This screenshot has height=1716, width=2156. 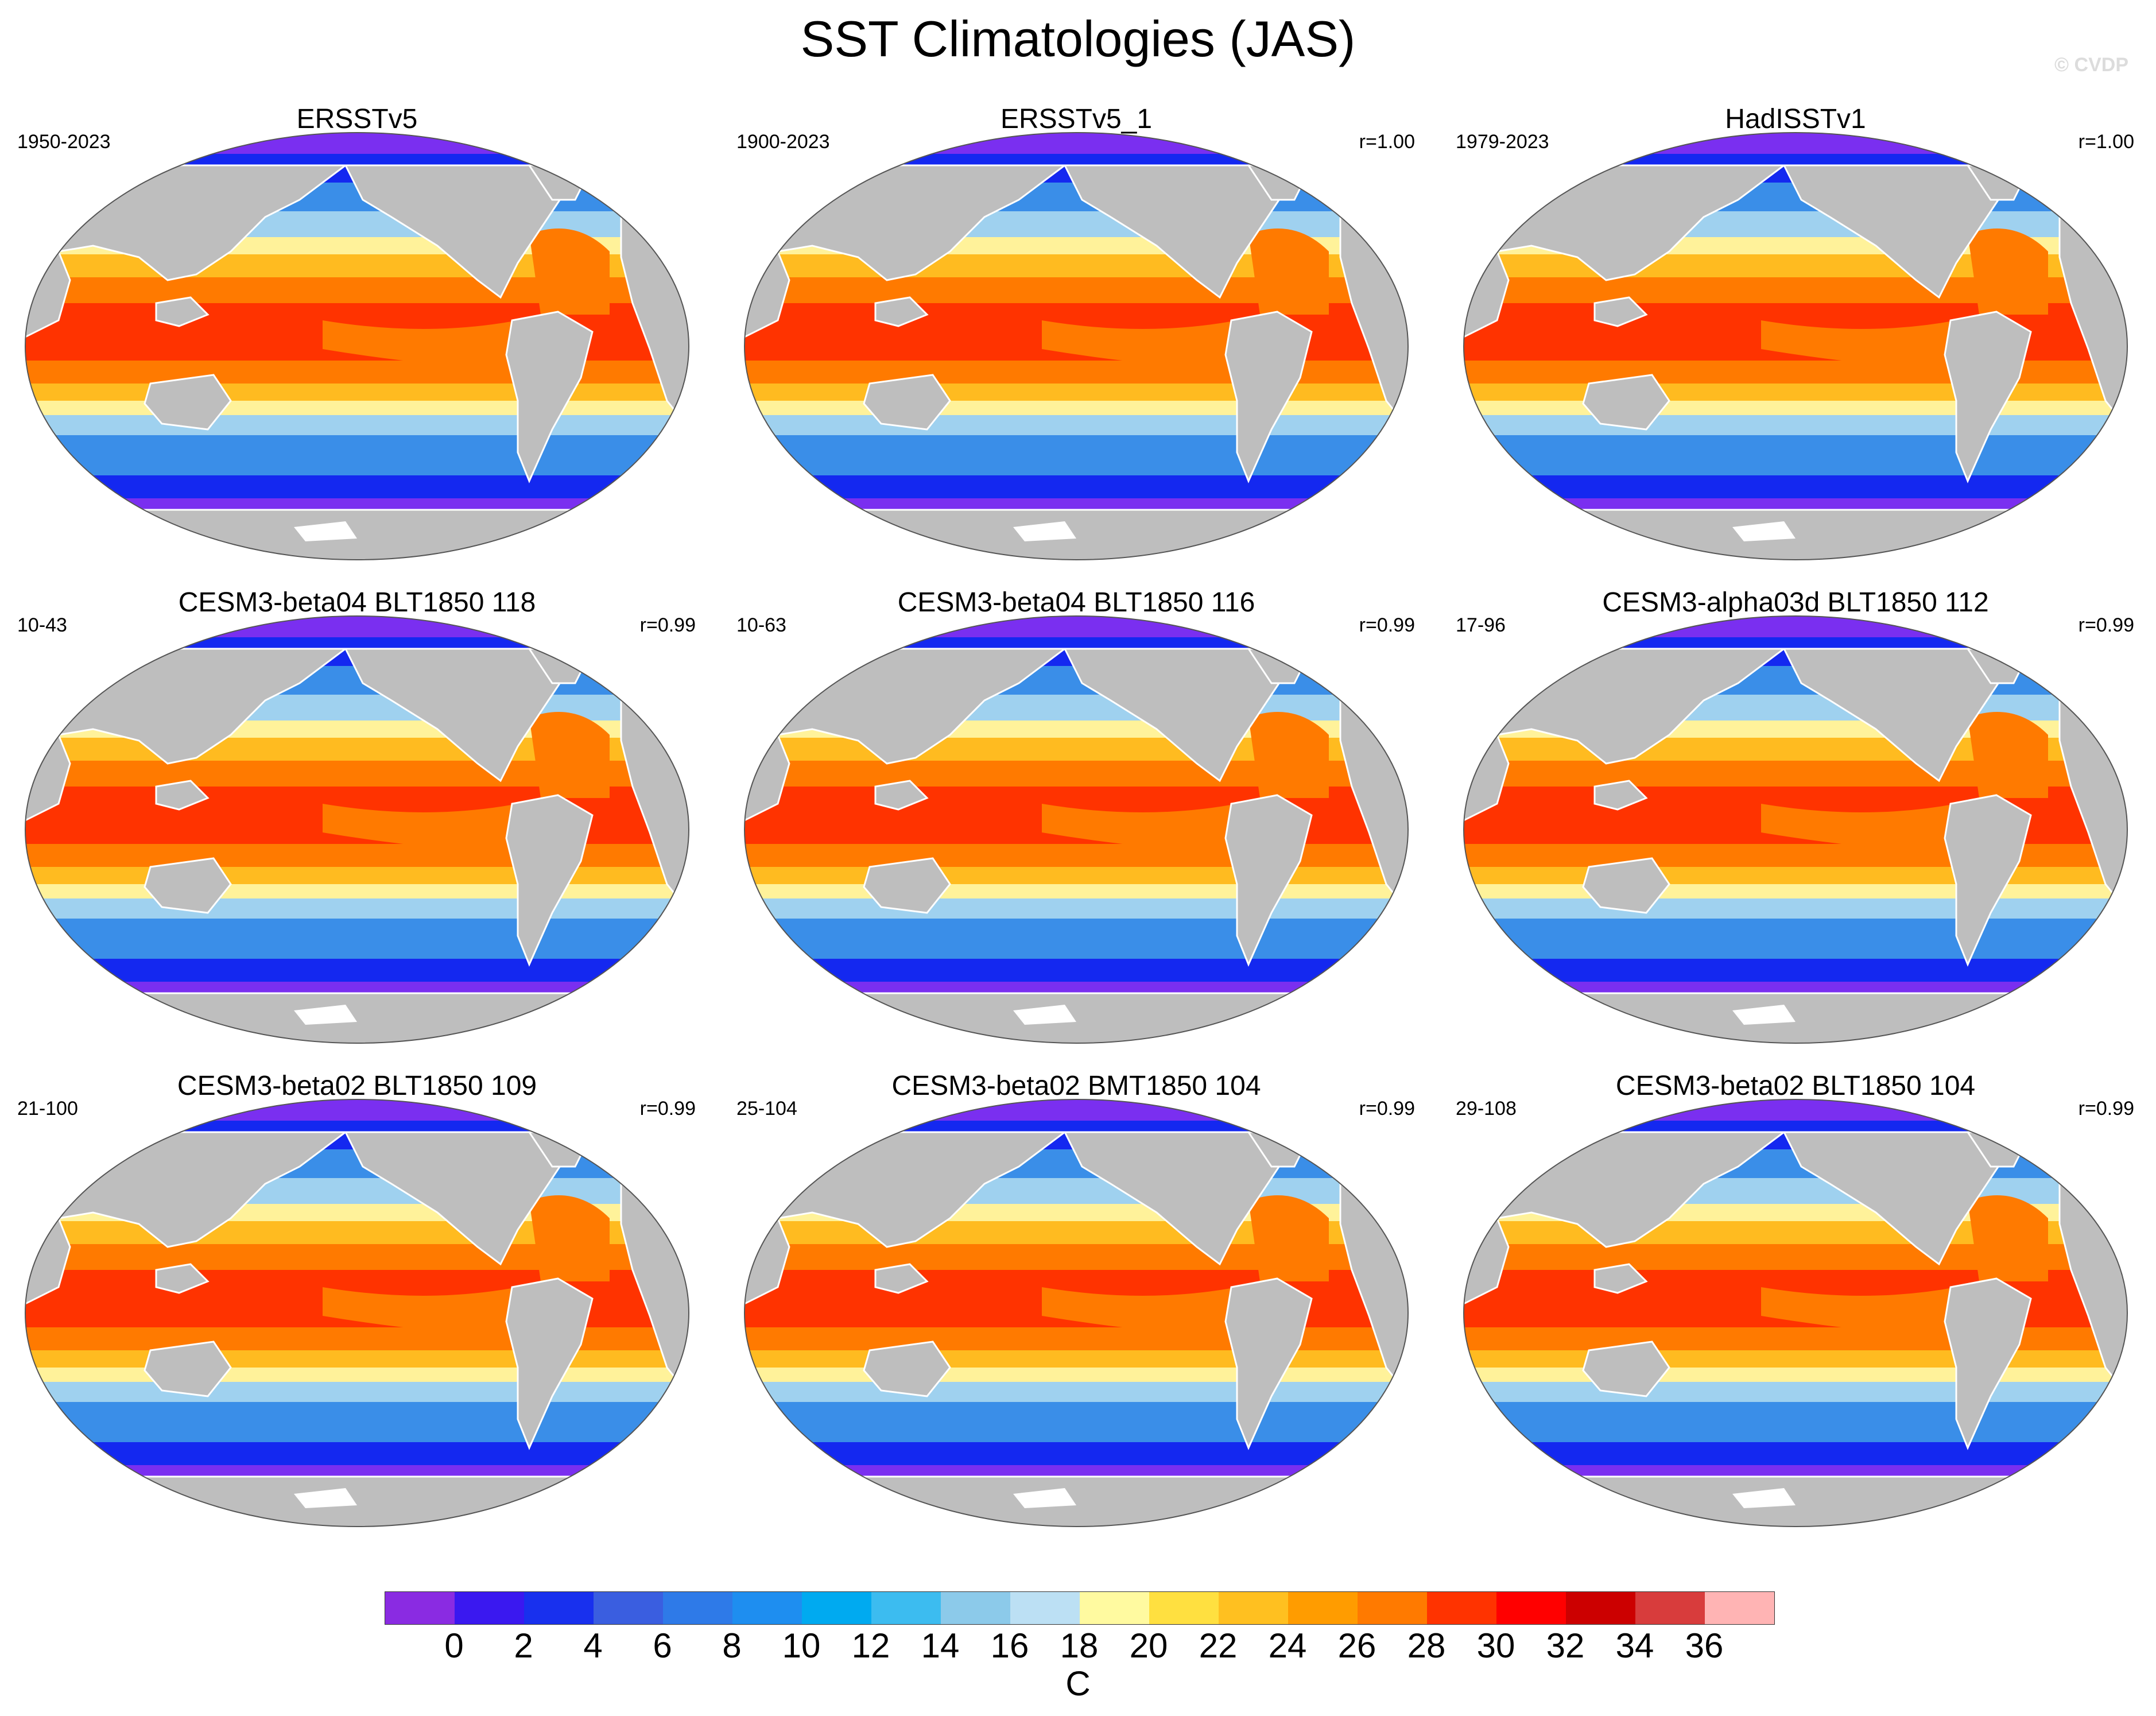 What do you see at coordinates (761, 625) in the screenshot?
I see `panel-period: 10-63` at bounding box center [761, 625].